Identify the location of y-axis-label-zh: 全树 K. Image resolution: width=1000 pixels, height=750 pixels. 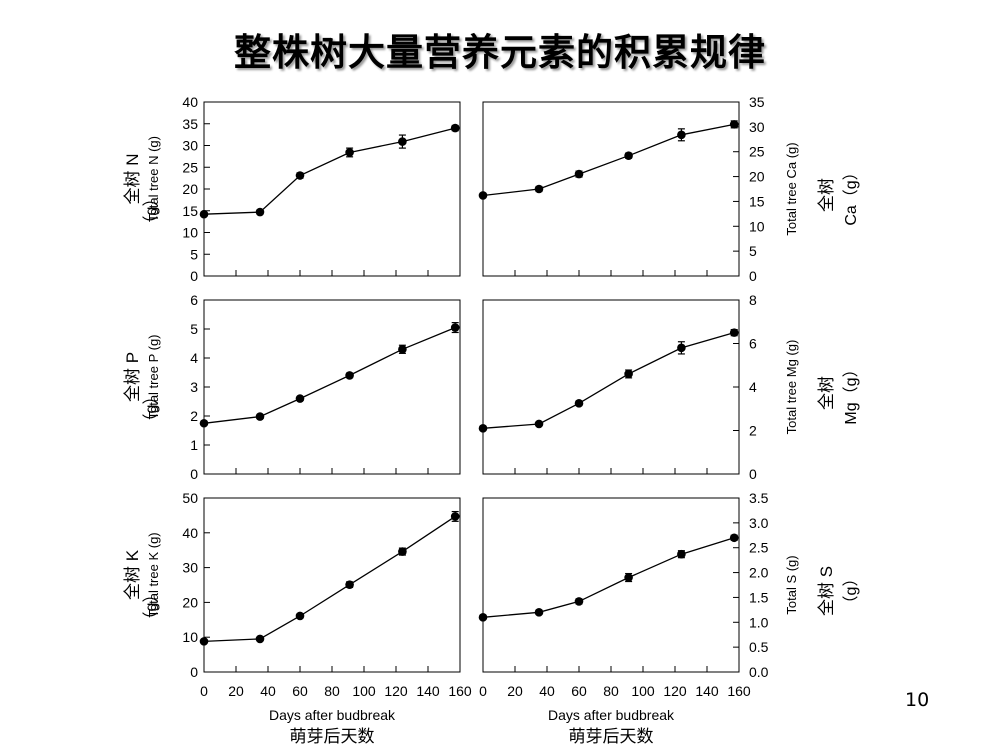
(132, 574).